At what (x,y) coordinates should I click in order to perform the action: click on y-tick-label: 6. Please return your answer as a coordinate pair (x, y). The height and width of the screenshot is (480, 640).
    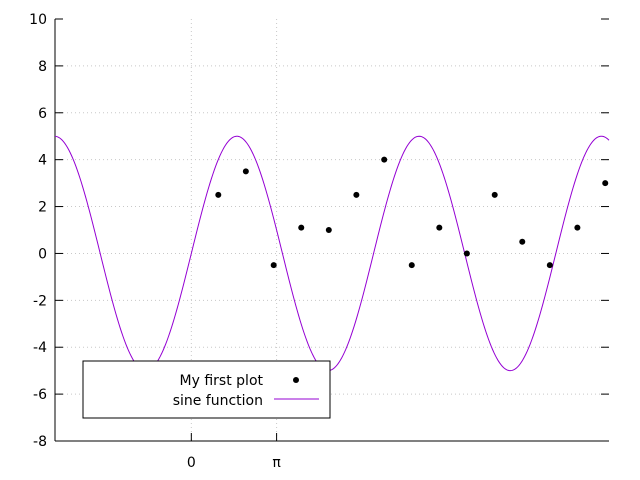
    Looking at the image, I should click on (42, 114).